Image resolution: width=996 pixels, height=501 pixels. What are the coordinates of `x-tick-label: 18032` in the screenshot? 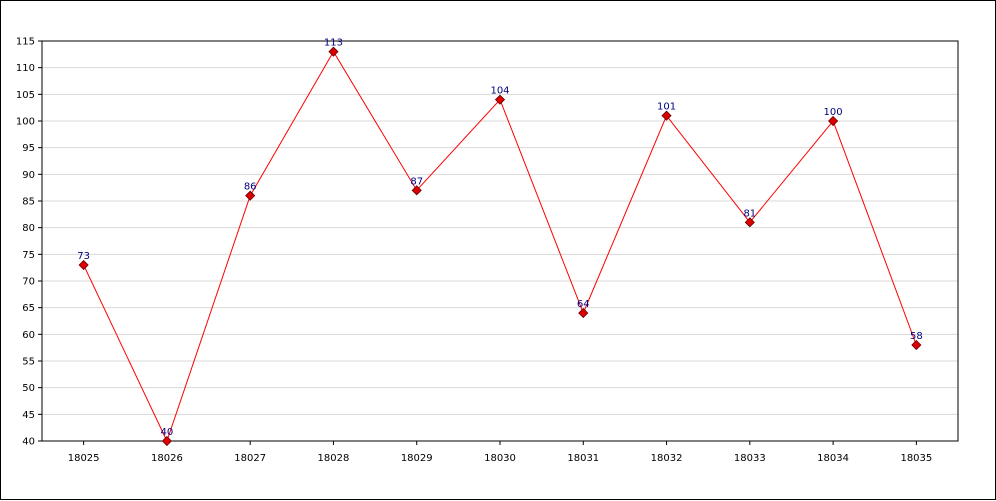 It's located at (667, 458).